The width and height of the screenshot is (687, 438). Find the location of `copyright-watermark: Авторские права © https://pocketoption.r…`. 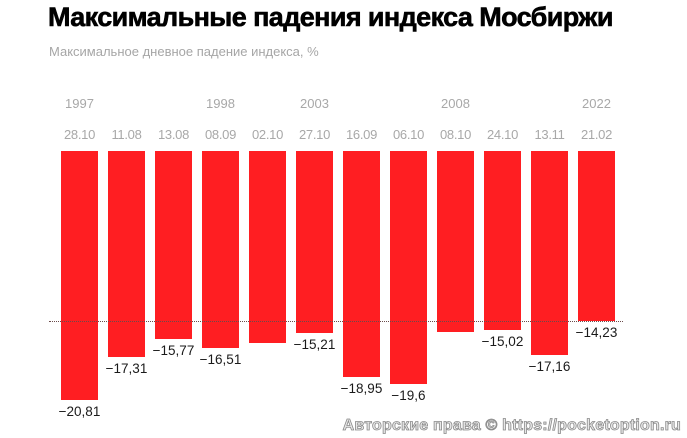

copyright-watermark: Авторские права © https://pocketoption.r… is located at coordinates (511, 426).